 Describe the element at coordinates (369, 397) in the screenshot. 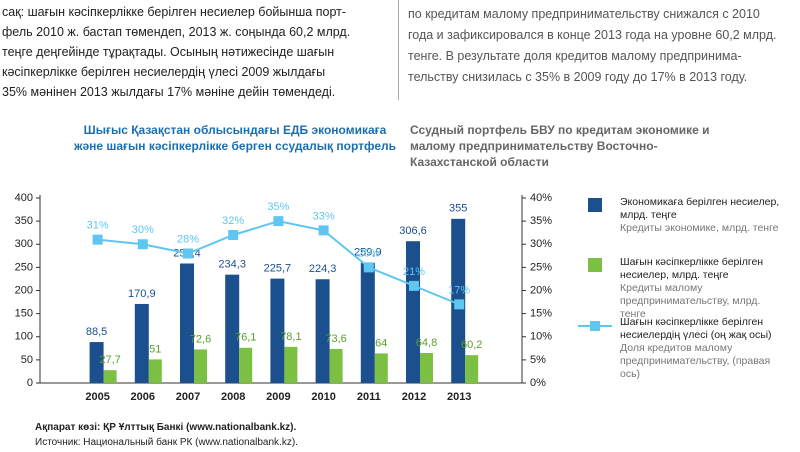

I see `x-tick-label: 2011` at that location.